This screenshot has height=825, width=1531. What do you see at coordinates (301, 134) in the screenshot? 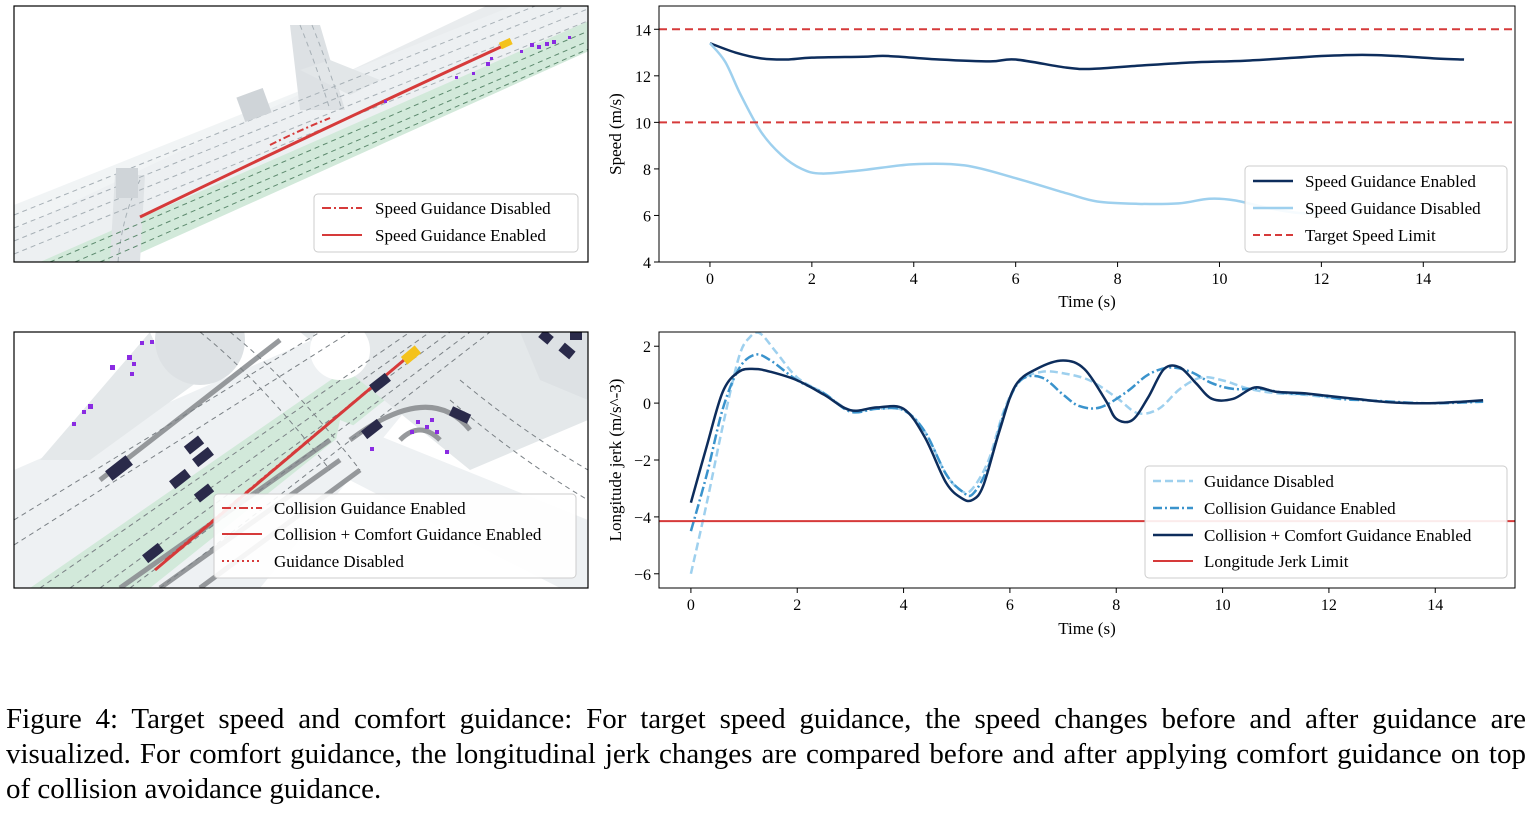
I see `scene-top-map` at bounding box center [301, 134].